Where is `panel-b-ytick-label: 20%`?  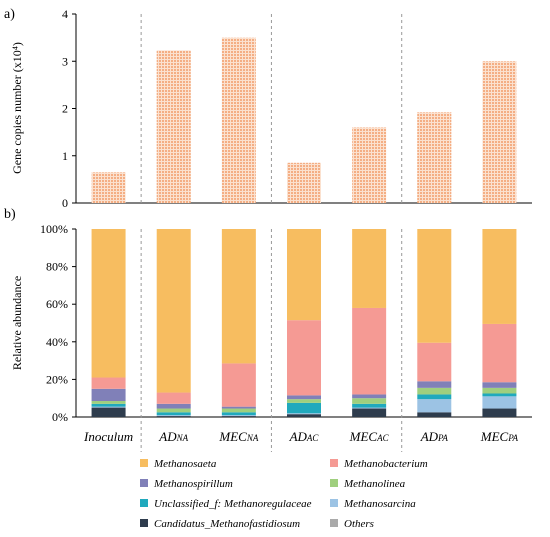
panel-b-ytick-label: 20% is located at coordinates (57, 379).